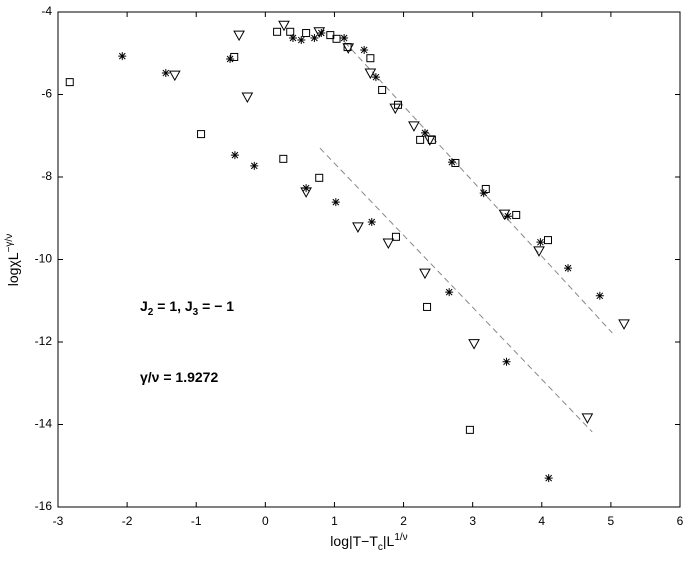  Describe the element at coordinates (46, 94) in the screenshot. I see `y-tick-label: -6` at that location.